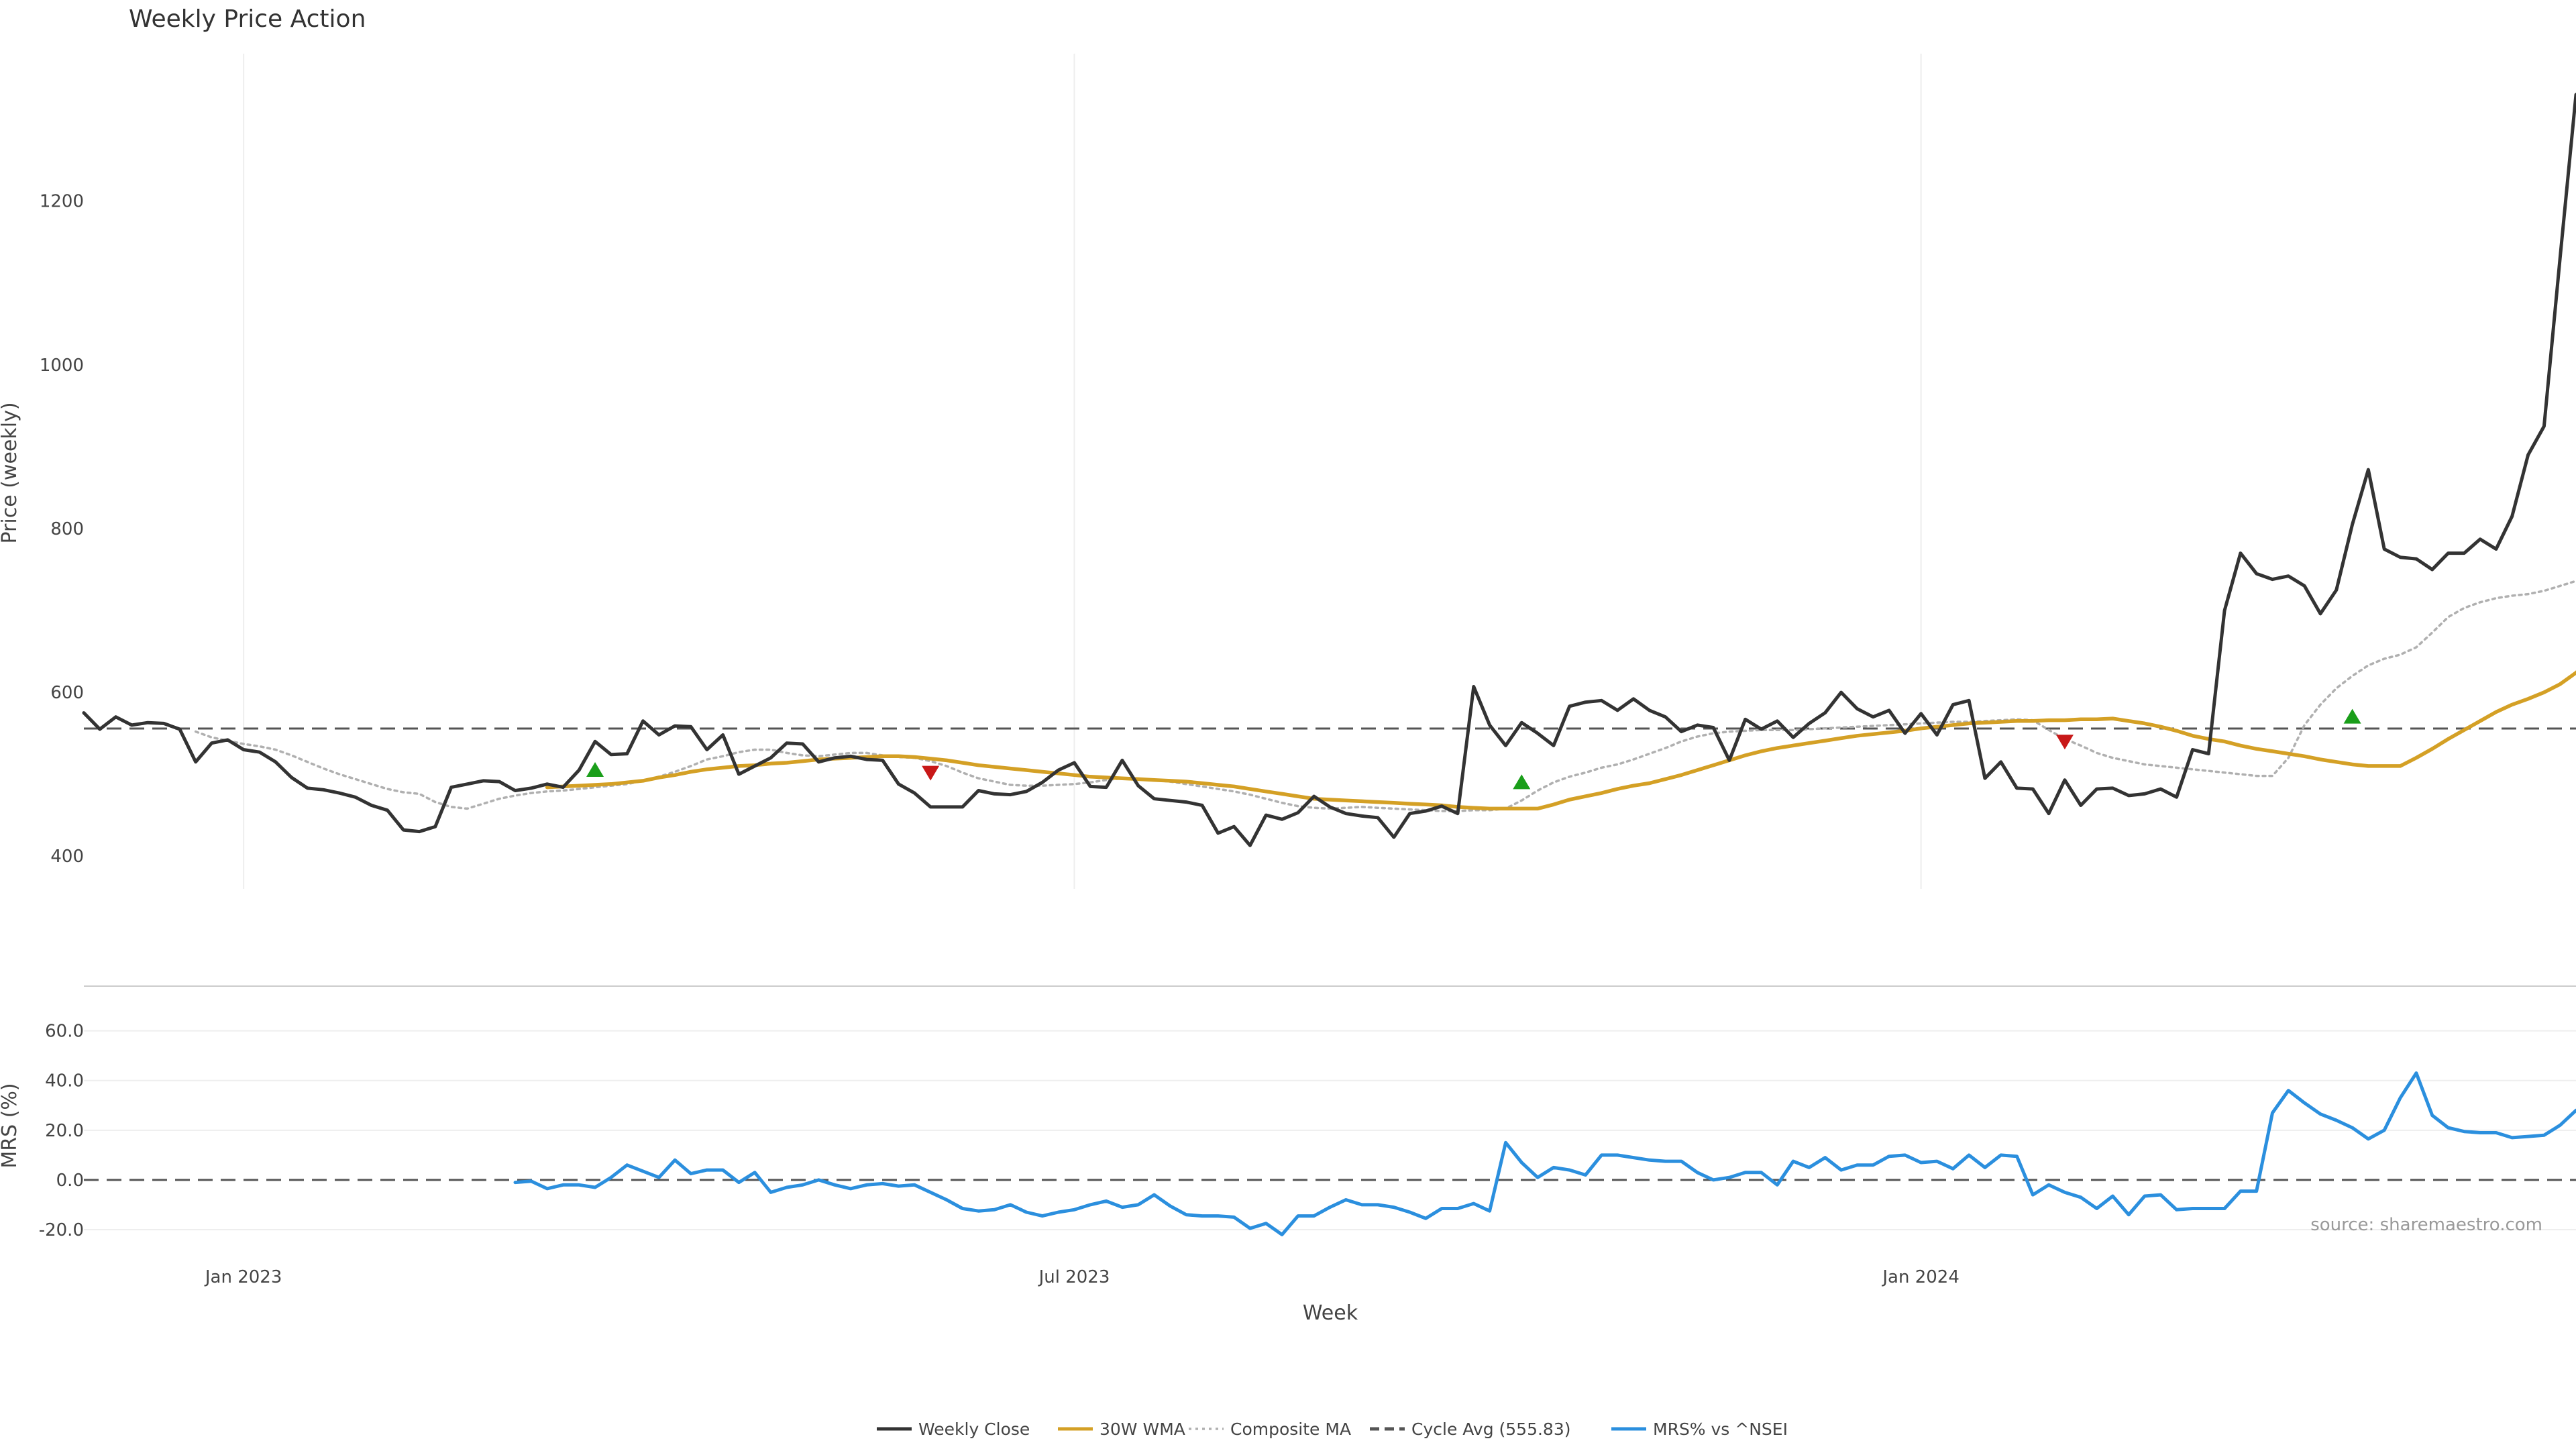 The image size is (2576, 1449). Describe the element at coordinates (1330, 1313) in the screenshot. I see `x-axis-label: Week` at that location.